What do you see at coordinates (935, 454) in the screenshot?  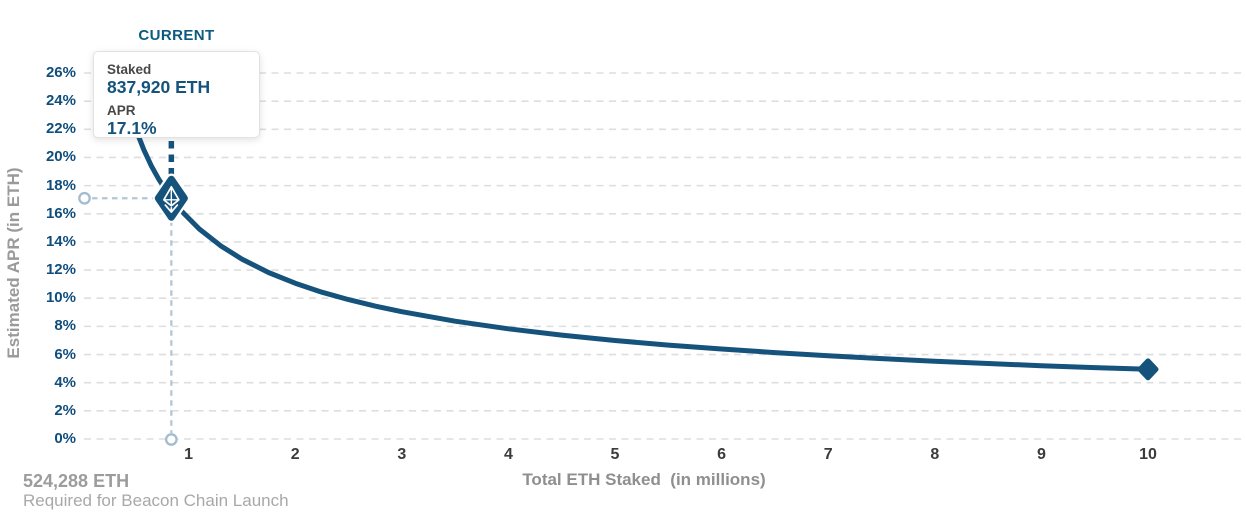 I see `x-tick-label: 8` at bounding box center [935, 454].